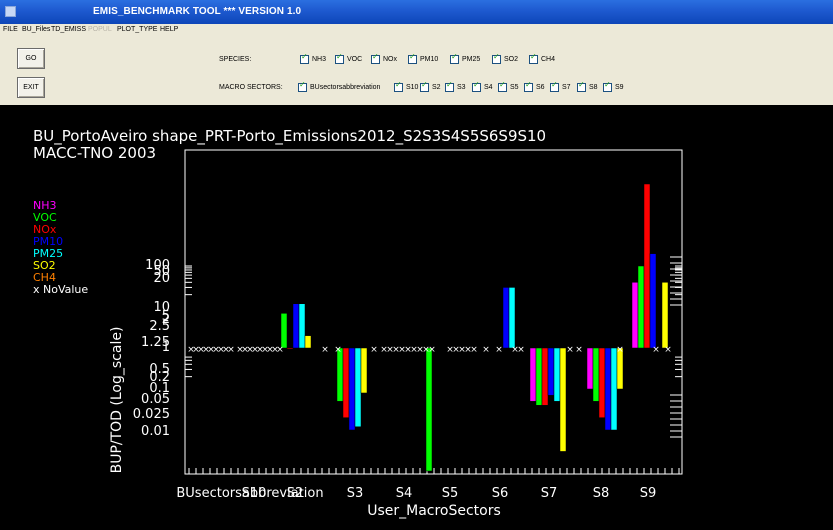 This screenshot has width=833, height=530. I want to click on y-tick-label: 2.5, so click(159, 326).